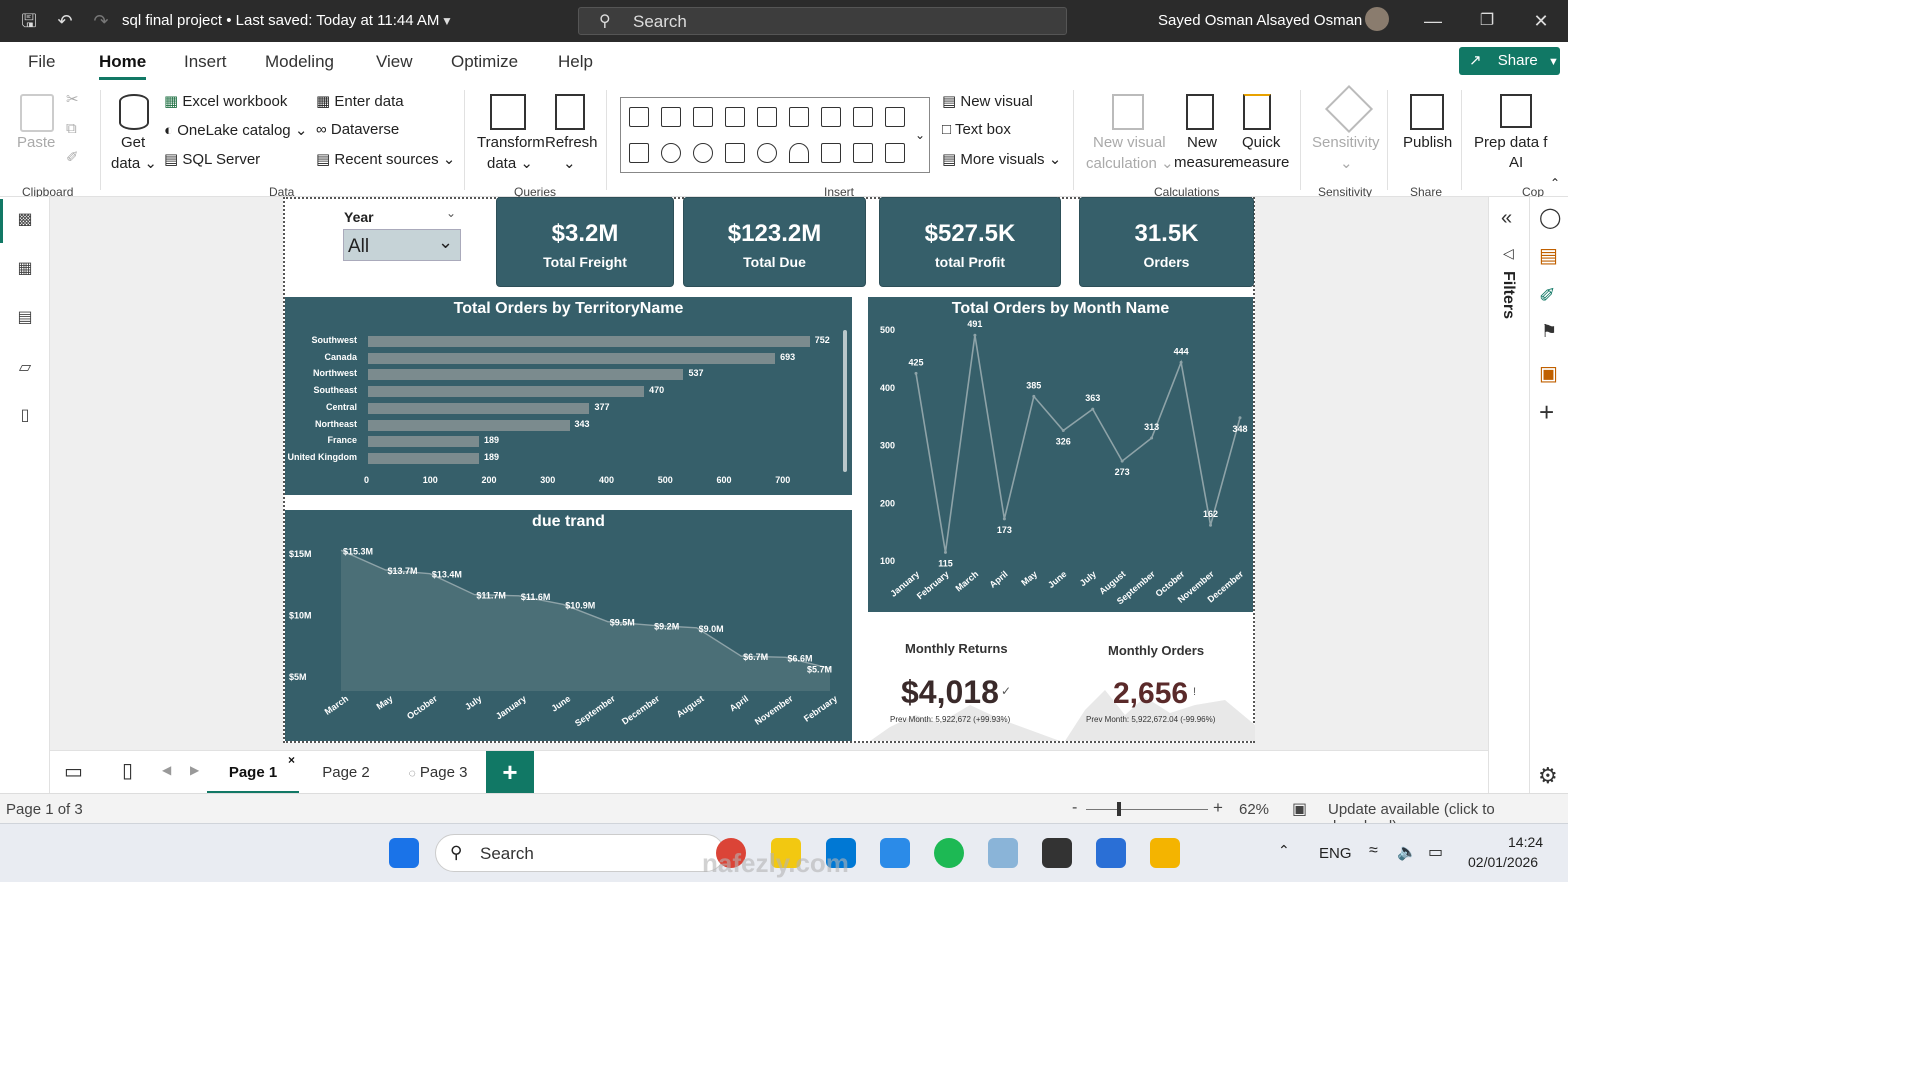  Describe the element at coordinates (72, 157) in the screenshot. I see `format-painter-icon: ✐` at that location.